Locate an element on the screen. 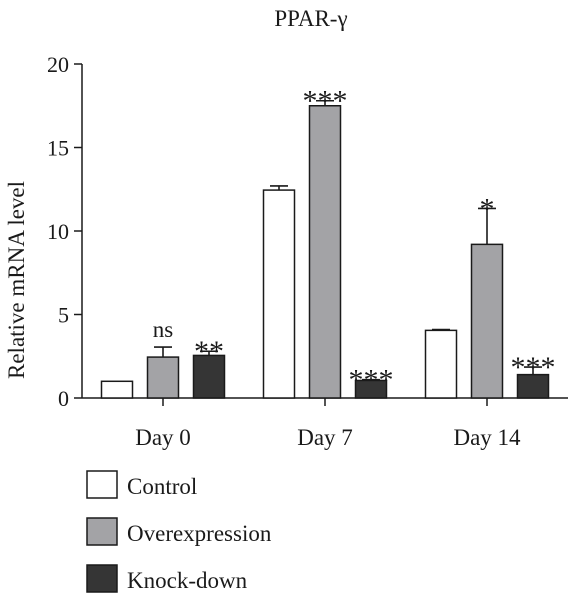 Image resolution: width=583 pixels, height=602 pixels. legend-label: Control is located at coordinates (162, 486).